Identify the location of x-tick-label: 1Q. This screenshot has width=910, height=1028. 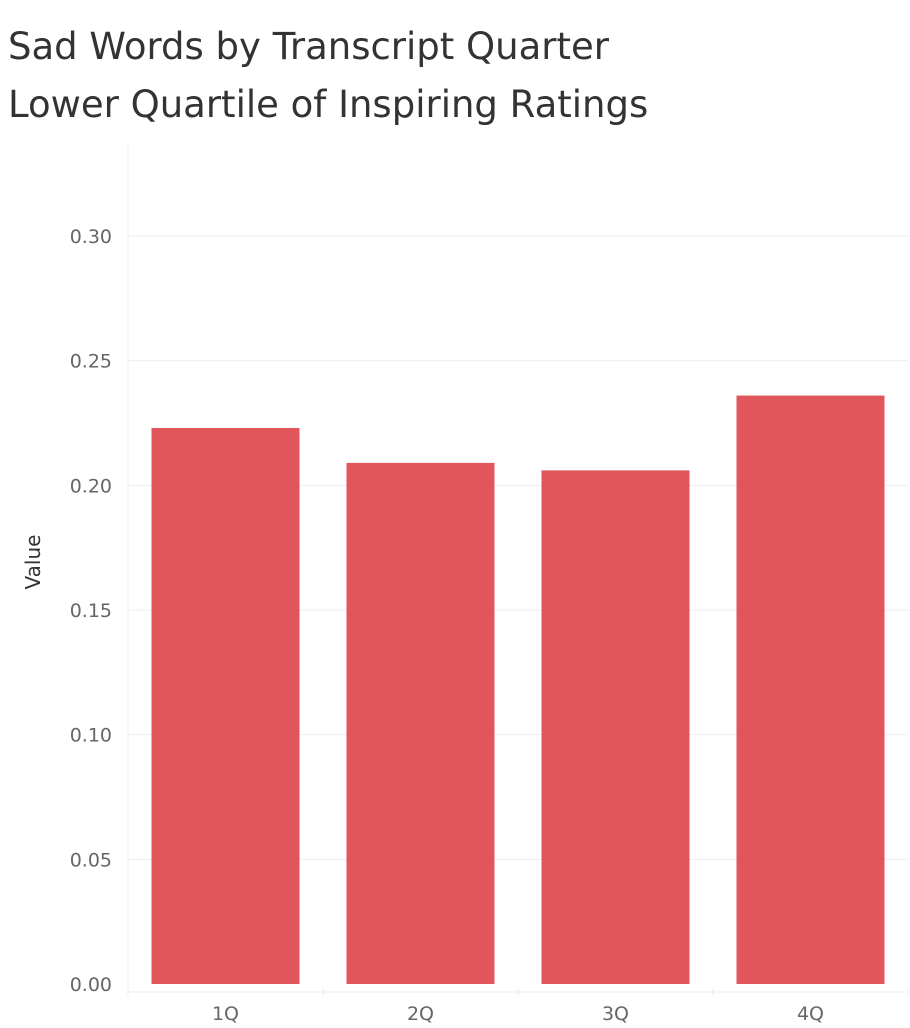
(225, 1014).